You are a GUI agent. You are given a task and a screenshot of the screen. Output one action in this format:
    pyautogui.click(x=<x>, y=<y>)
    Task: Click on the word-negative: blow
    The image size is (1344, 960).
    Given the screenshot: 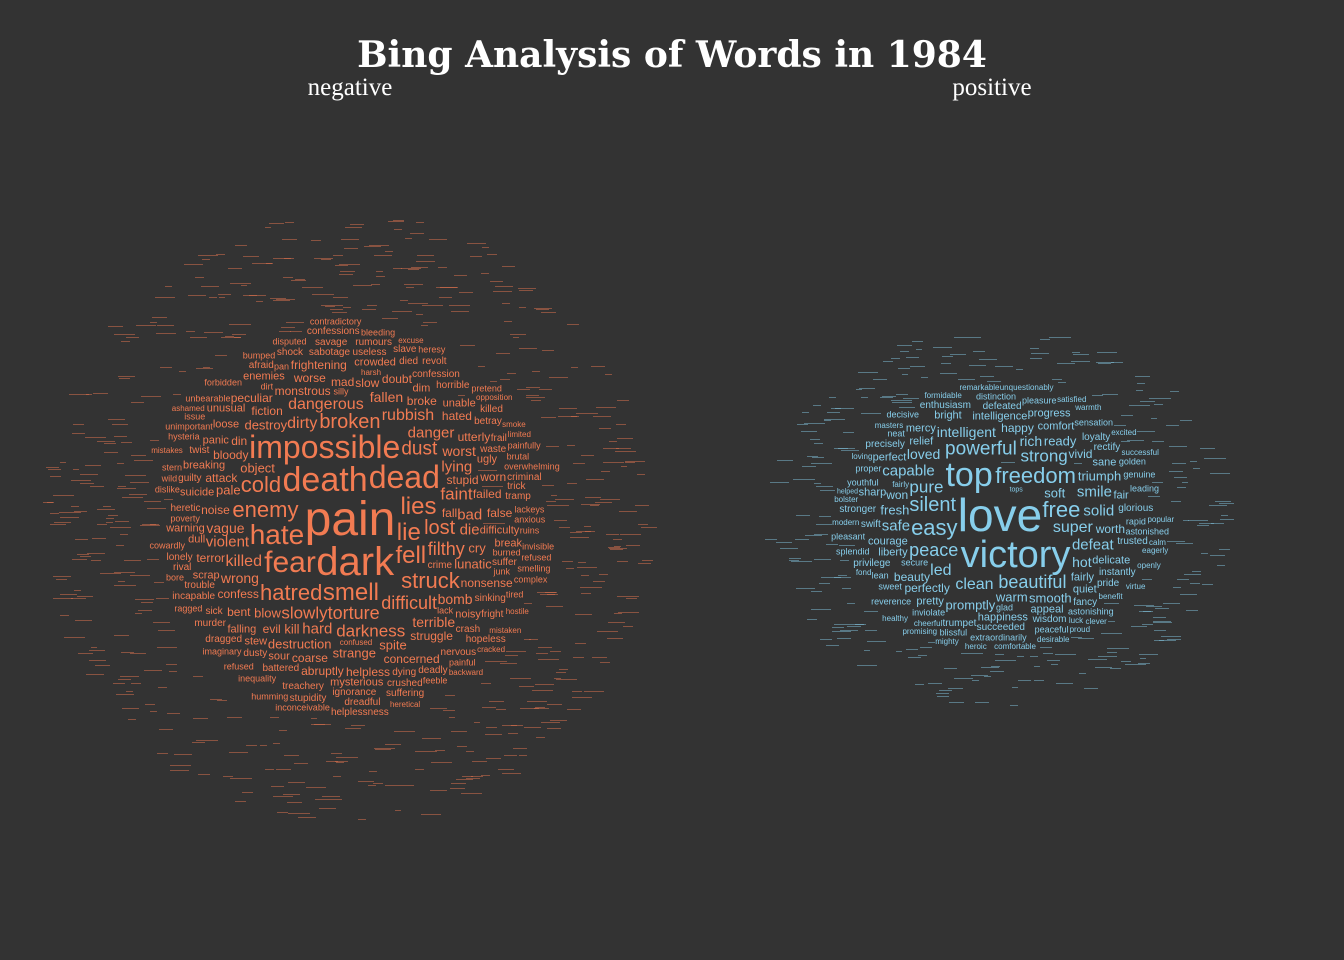 What is the action you would take?
    pyautogui.click(x=267, y=613)
    